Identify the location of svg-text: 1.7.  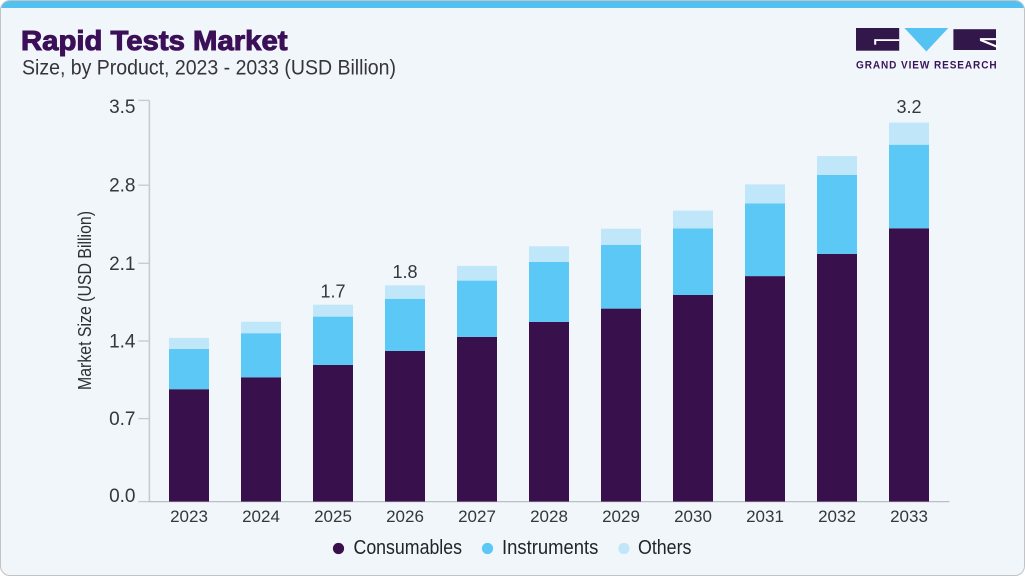
(332, 291).